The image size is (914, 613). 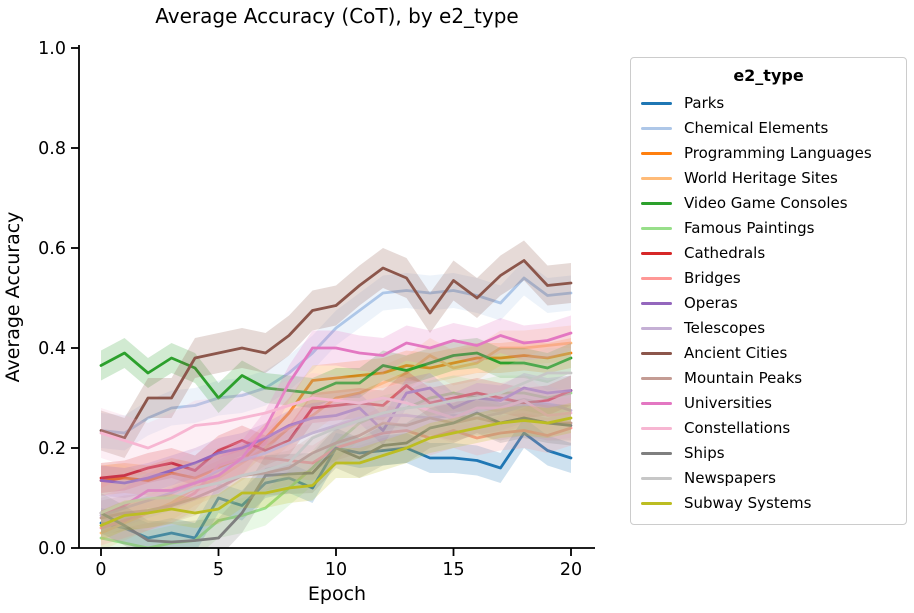 I want to click on series-line-constellations, so click(x=336, y=423).